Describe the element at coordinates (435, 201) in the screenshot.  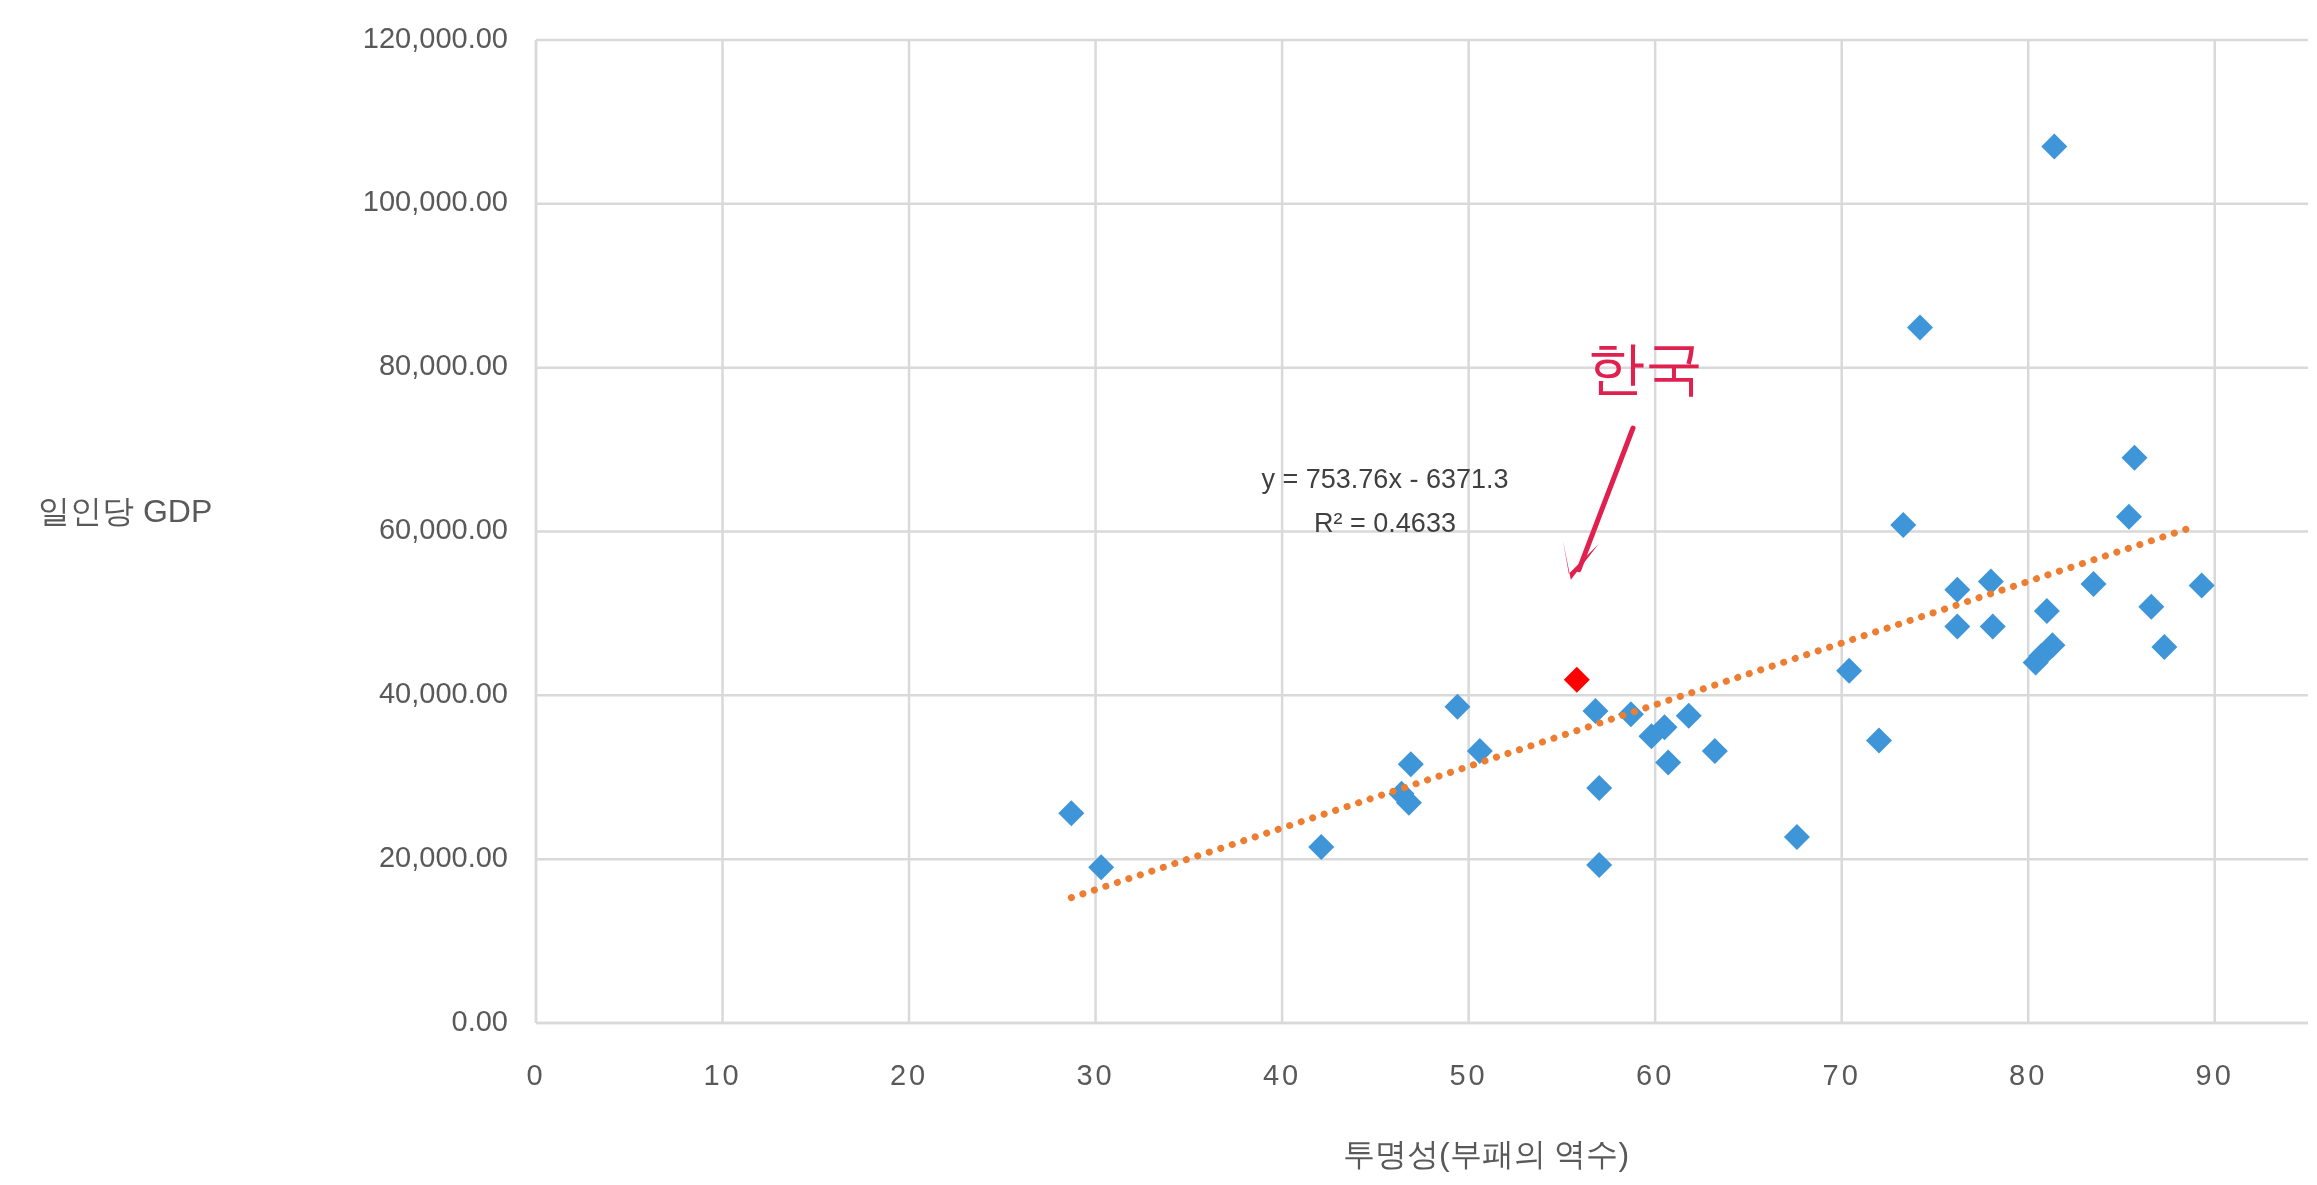
I see `y-tick-label: 100,000.00` at that location.